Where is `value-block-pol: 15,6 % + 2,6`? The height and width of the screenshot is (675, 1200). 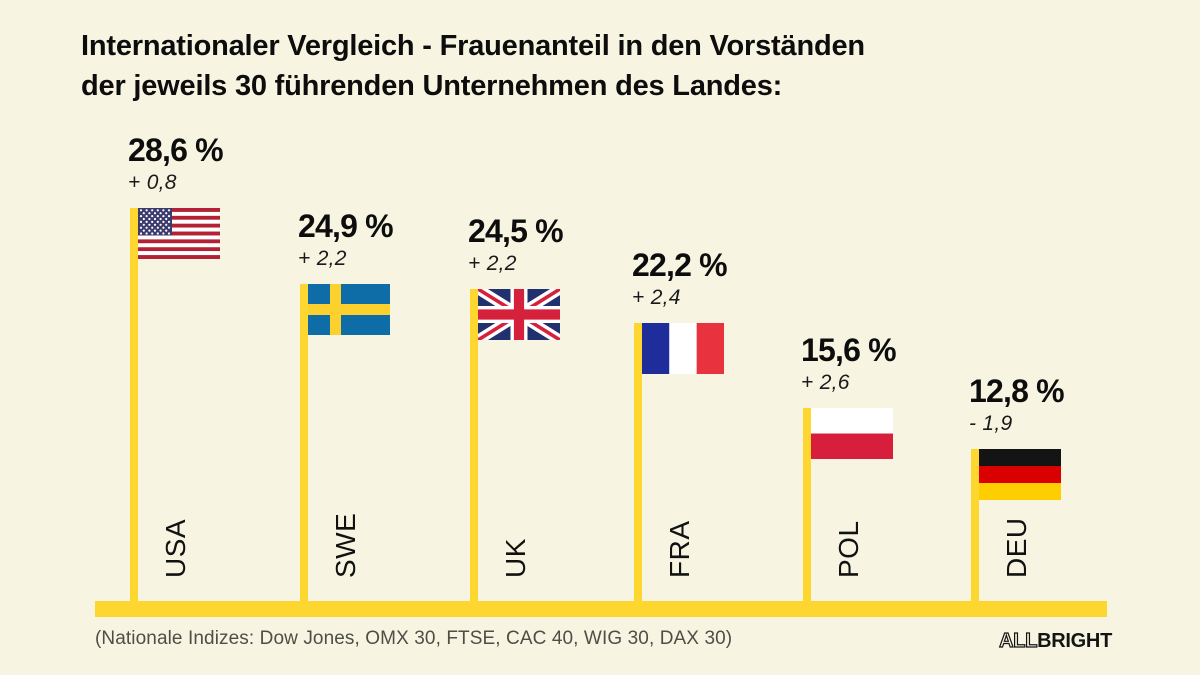
value-block-pol: 15,6 % + 2,6 is located at coordinates (849, 363).